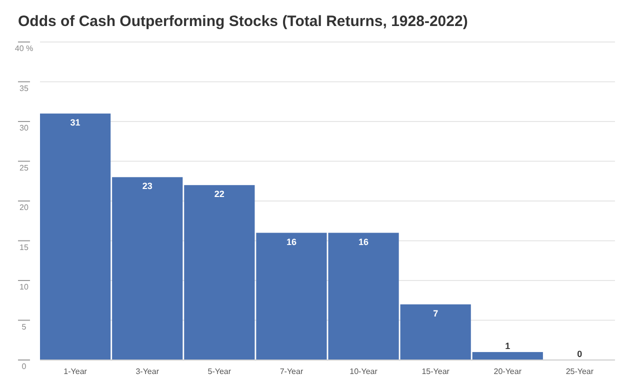 The image size is (627, 384). I want to click on y-tick-label: 25, so click(24, 167).